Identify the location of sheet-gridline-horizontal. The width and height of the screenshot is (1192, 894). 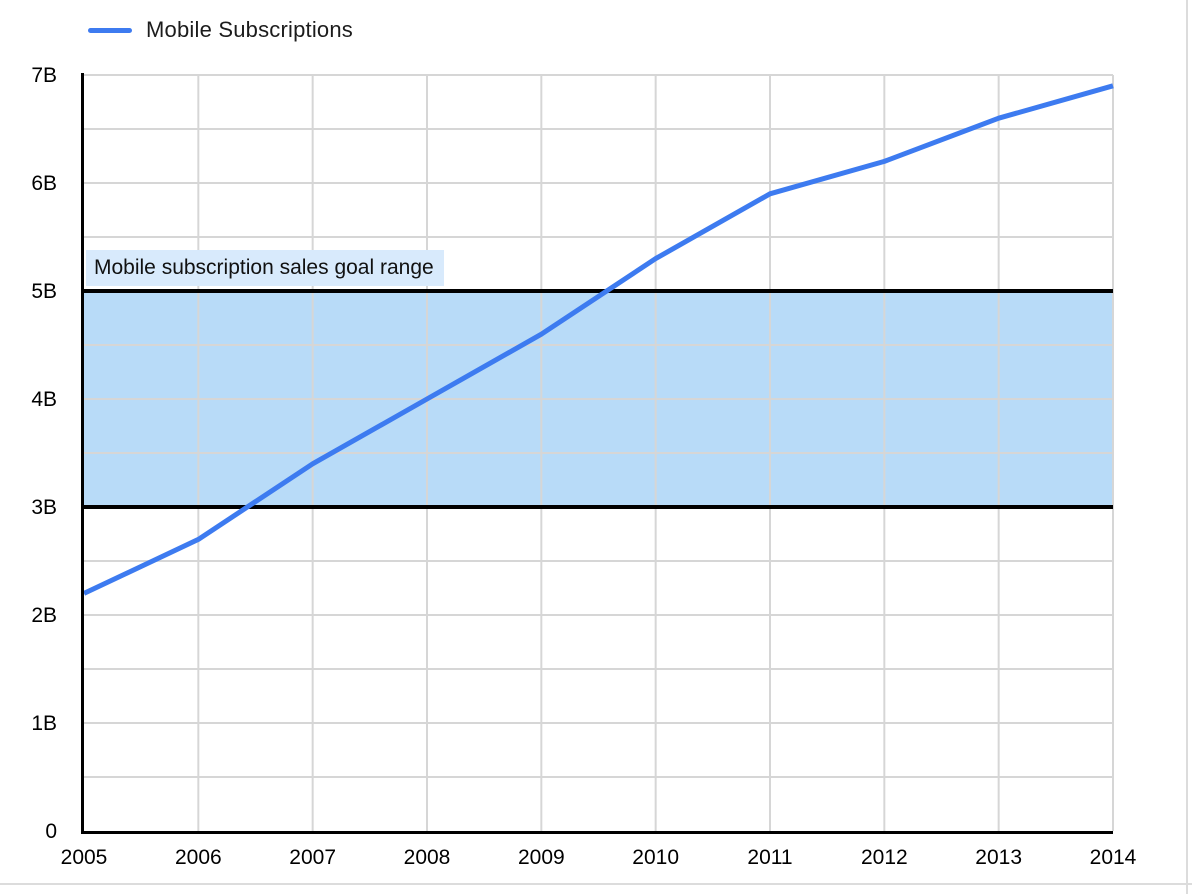
(596, 884).